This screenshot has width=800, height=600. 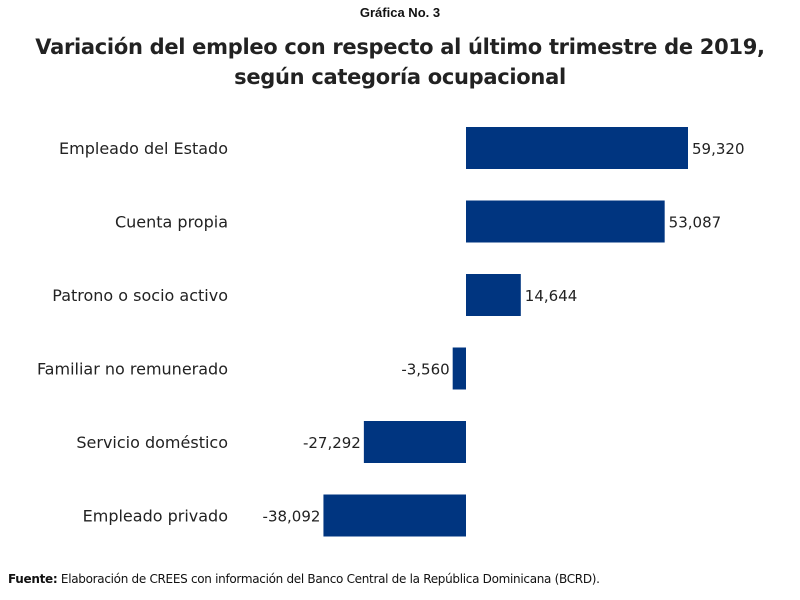 I want to click on data-label: 14,644, so click(x=551, y=296).